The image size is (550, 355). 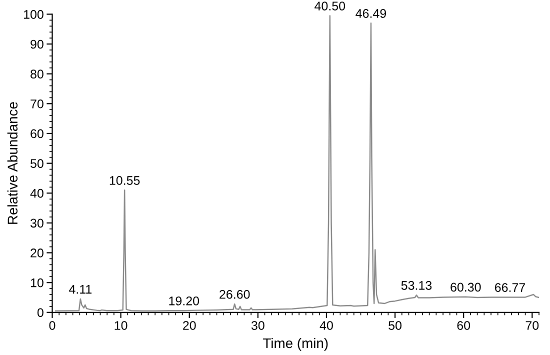 What do you see at coordinates (37, 44) in the screenshot?
I see `y-tick-label: 90` at bounding box center [37, 44].